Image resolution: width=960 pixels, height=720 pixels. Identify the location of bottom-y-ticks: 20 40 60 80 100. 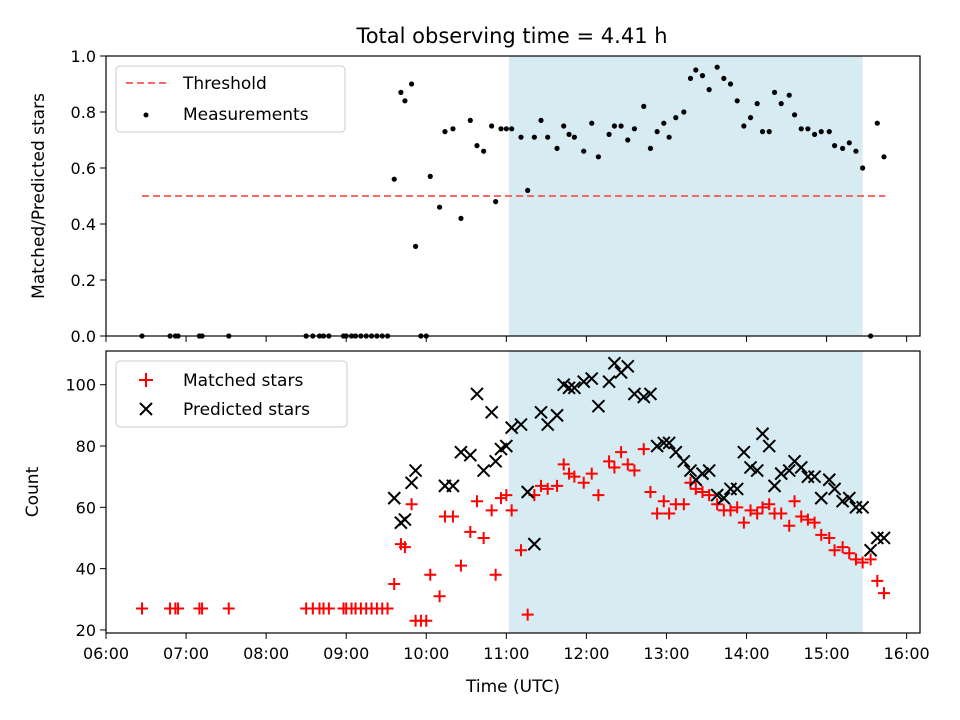
(85, 508).